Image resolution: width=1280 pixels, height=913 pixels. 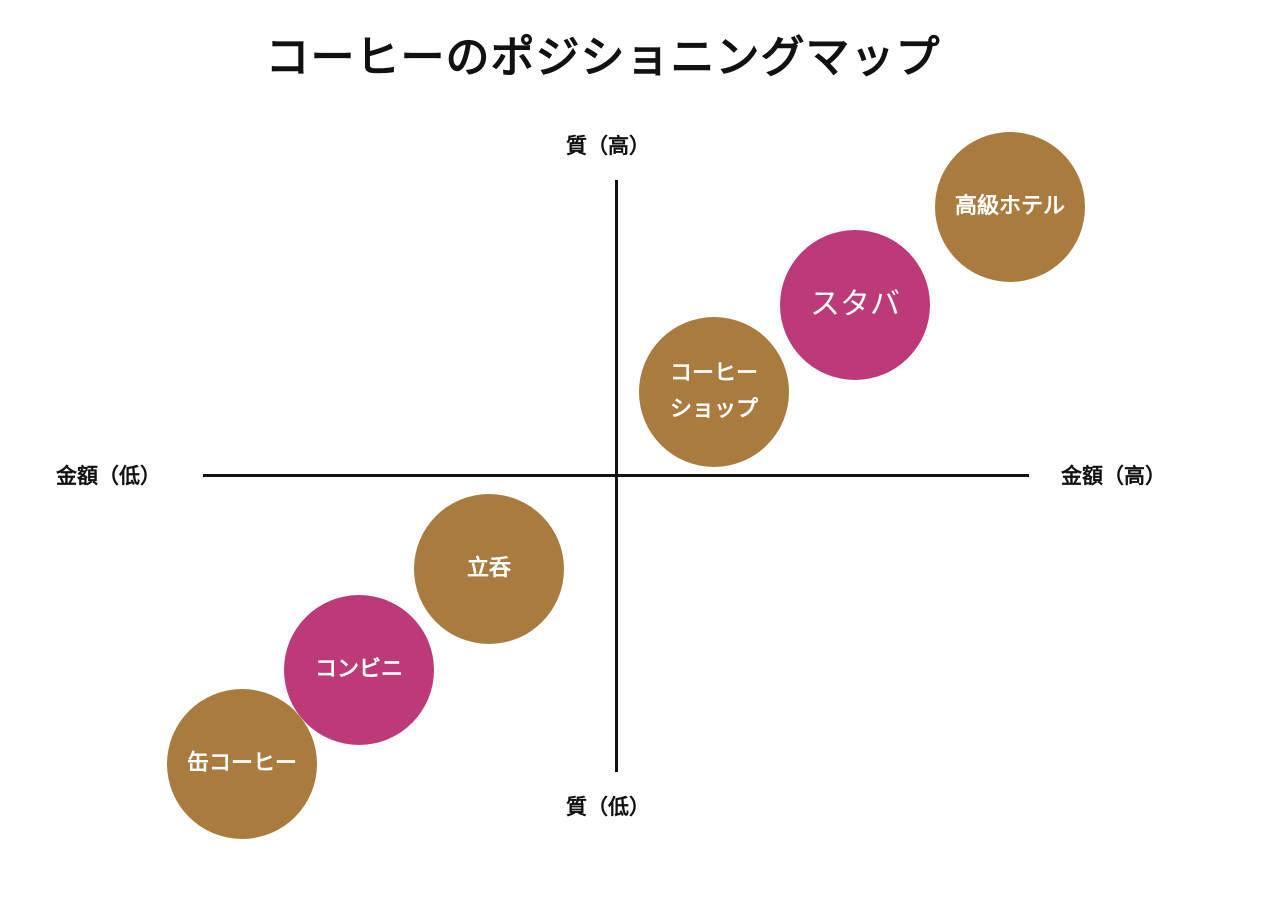 I want to click on bubble-coffee-shop: コーヒー ショップ, so click(x=714, y=392).